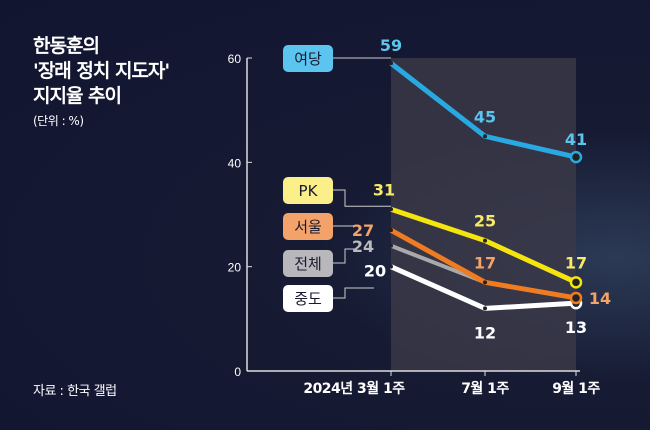 The width and height of the screenshot is (650, 430). What do you see at coordinates (235, 59) in the screenshot?
I see `y-tick-label: 60` at bounding box center [235, 59].